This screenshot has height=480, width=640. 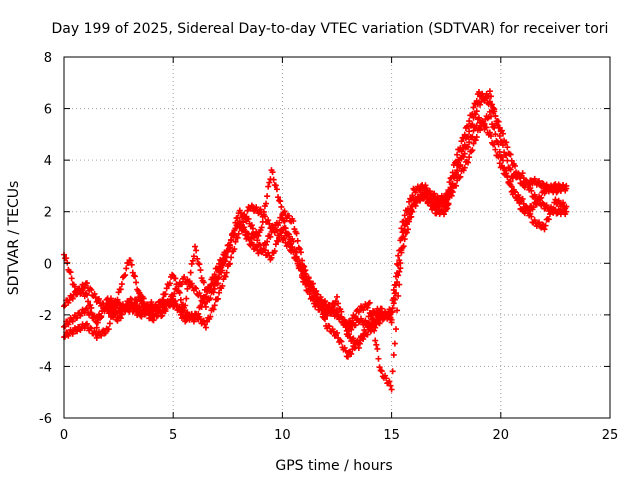 What do you see at coordinates (501, 435) in the screenshot?
I see `x-tick-label: 20` at bounding box center [501, 435].